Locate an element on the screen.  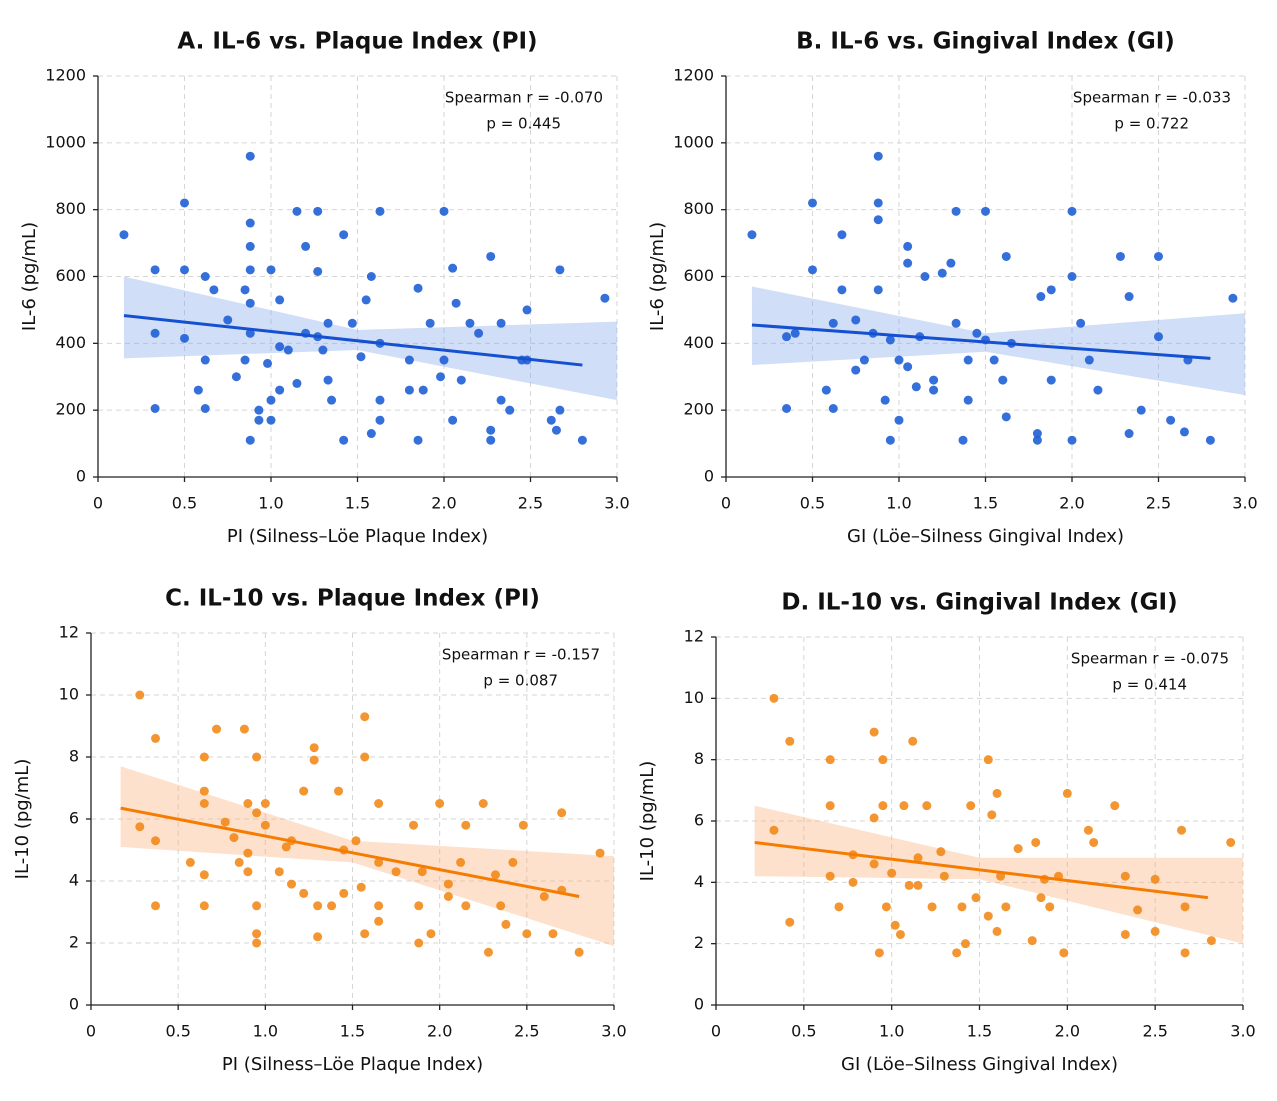
y-axis-label: IL-10 (pg/mL) is located at coordinates (647, 821).